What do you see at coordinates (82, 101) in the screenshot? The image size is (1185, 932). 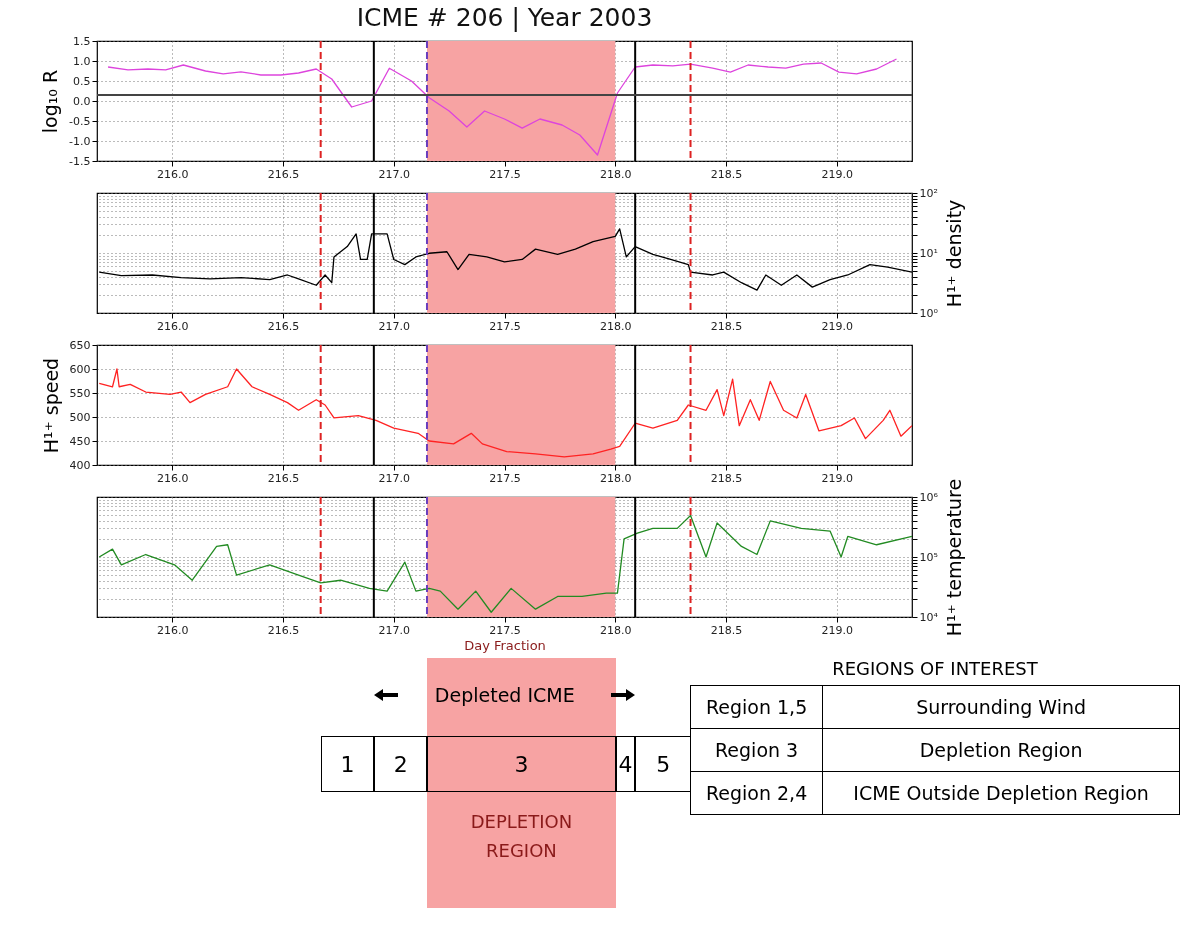 I see `y-tick-label: 0.0` at bounding box center [82, 101].